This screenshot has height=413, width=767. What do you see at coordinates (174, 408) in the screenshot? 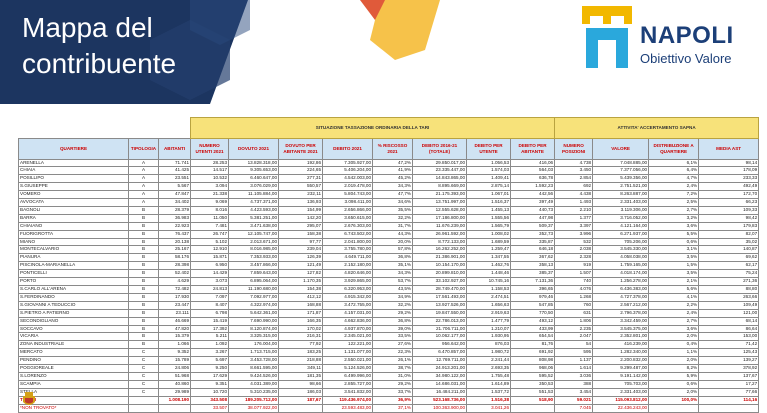
I see `table-cell` at bounding box center [174, 408].